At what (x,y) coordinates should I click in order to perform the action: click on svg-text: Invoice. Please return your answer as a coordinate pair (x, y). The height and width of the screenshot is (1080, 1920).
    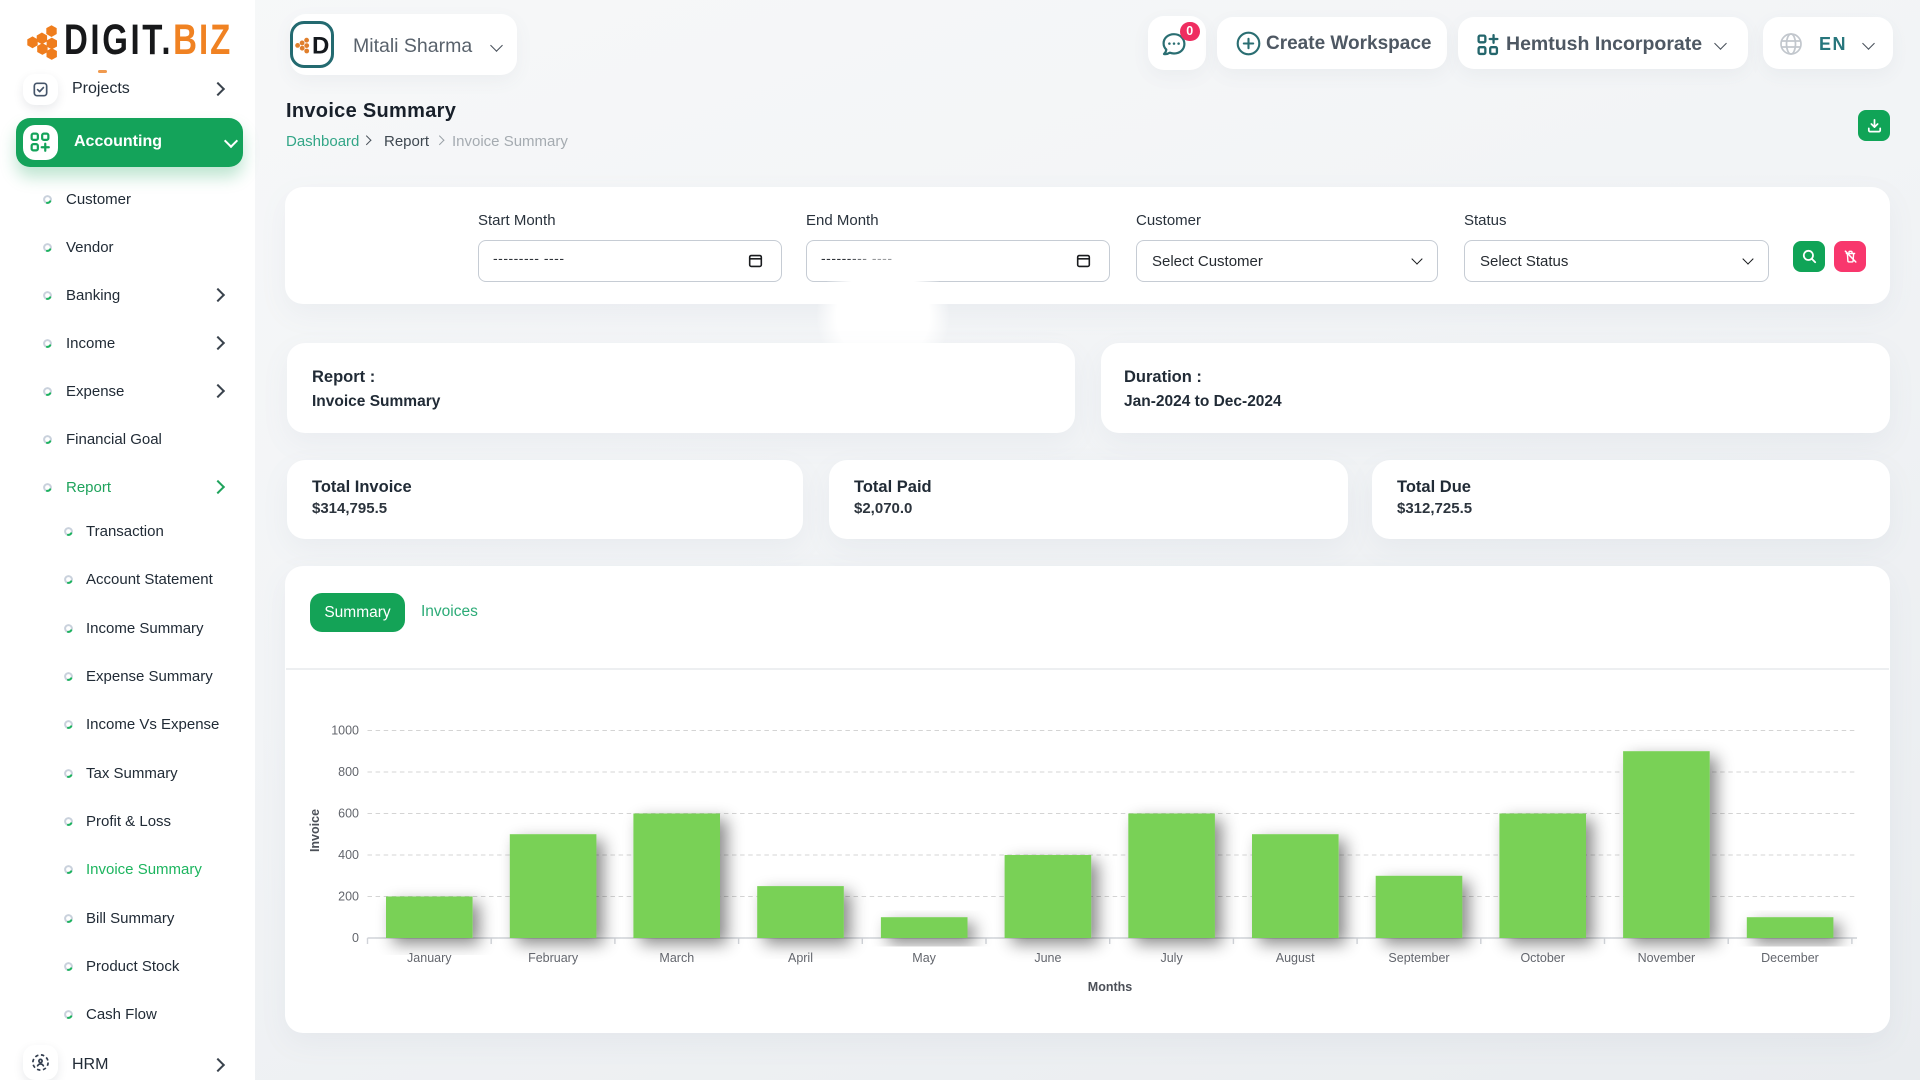
    Looking at the image, I should click on (315, 830).